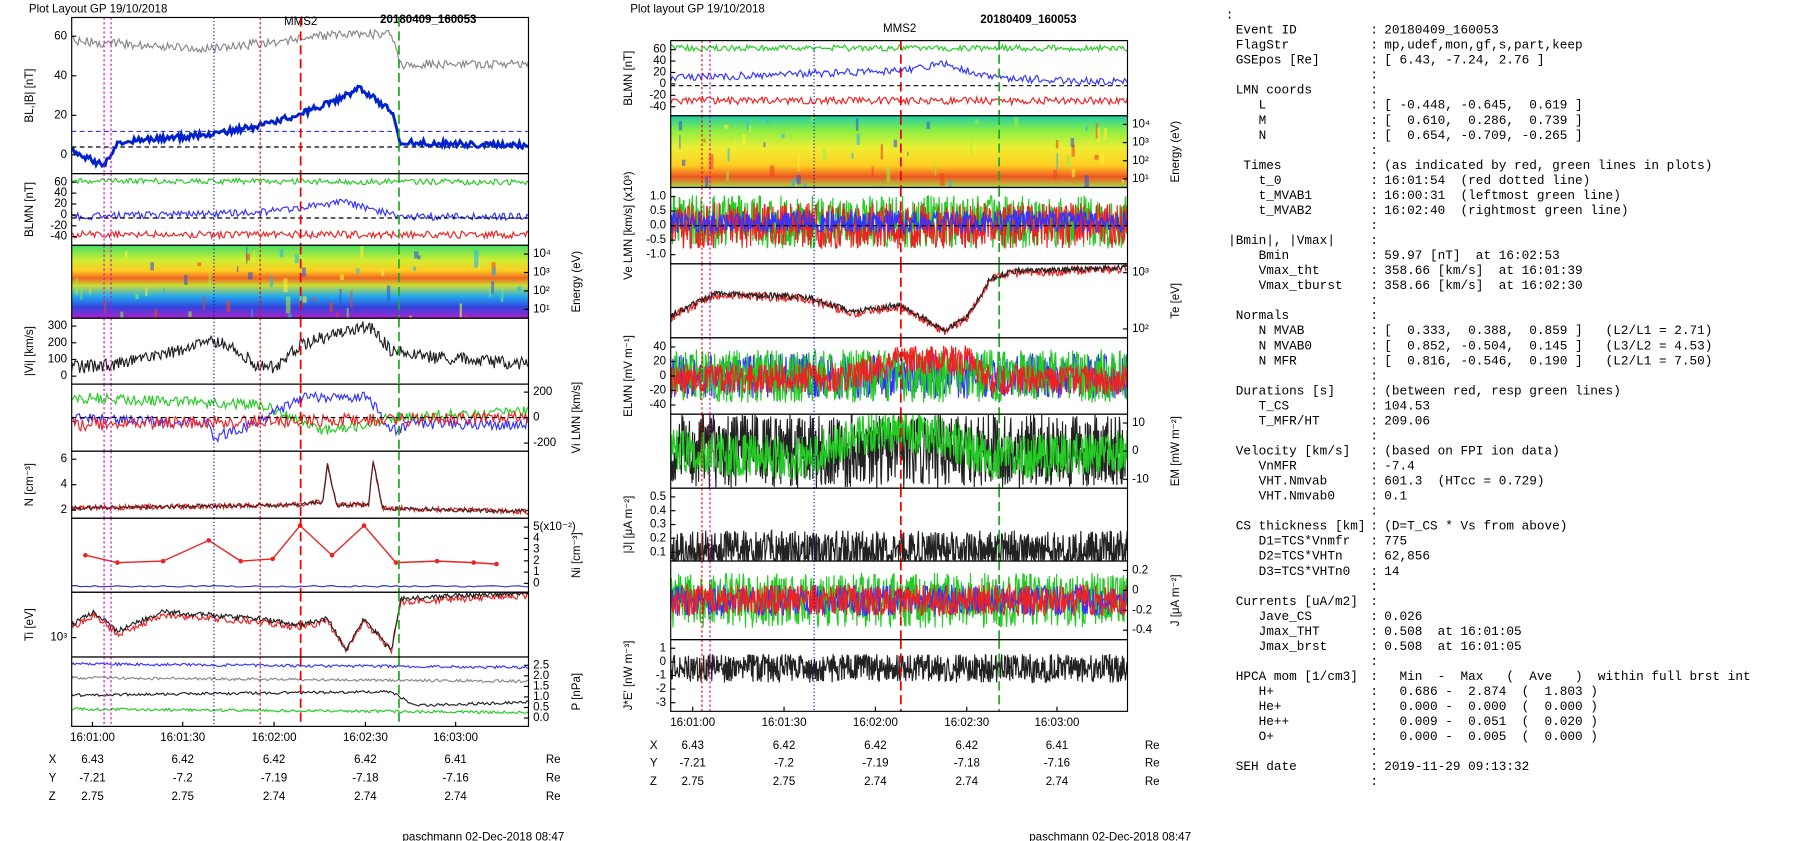 This screenshot has height=841, width=1804. What do you see at coordinates (58, 226) in the screenshot?
I see `y-tick-label: -20` at bounding box center [58, 226].